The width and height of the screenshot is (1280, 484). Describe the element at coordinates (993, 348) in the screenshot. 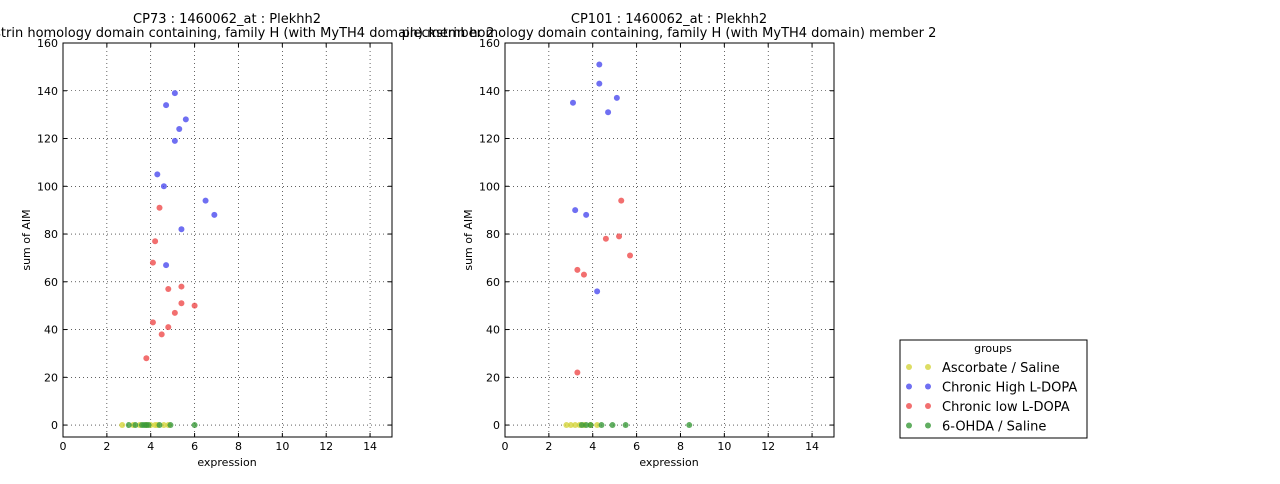

I see `legend-title: groups` at that location.